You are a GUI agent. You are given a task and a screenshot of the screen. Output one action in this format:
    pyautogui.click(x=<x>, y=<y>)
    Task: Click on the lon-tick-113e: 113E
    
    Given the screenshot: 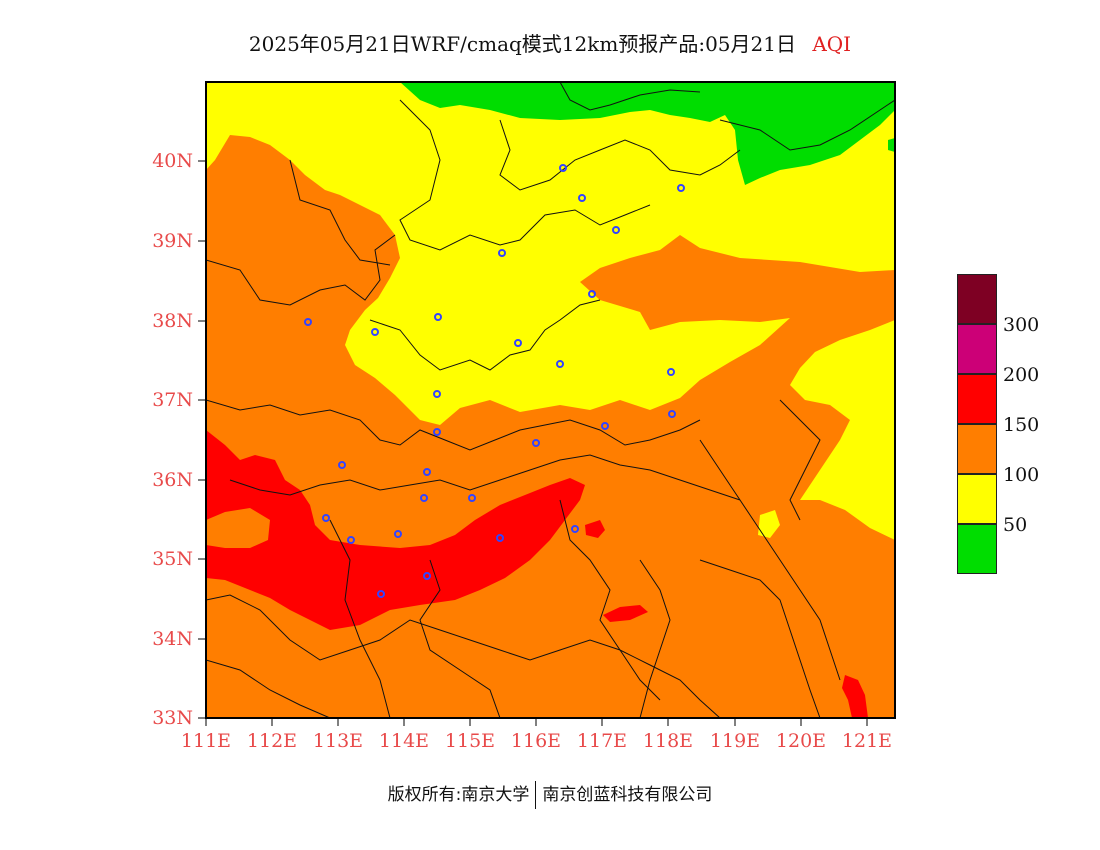 What is the action you would take?
    pyautogui.click(x=338, y=741)
    